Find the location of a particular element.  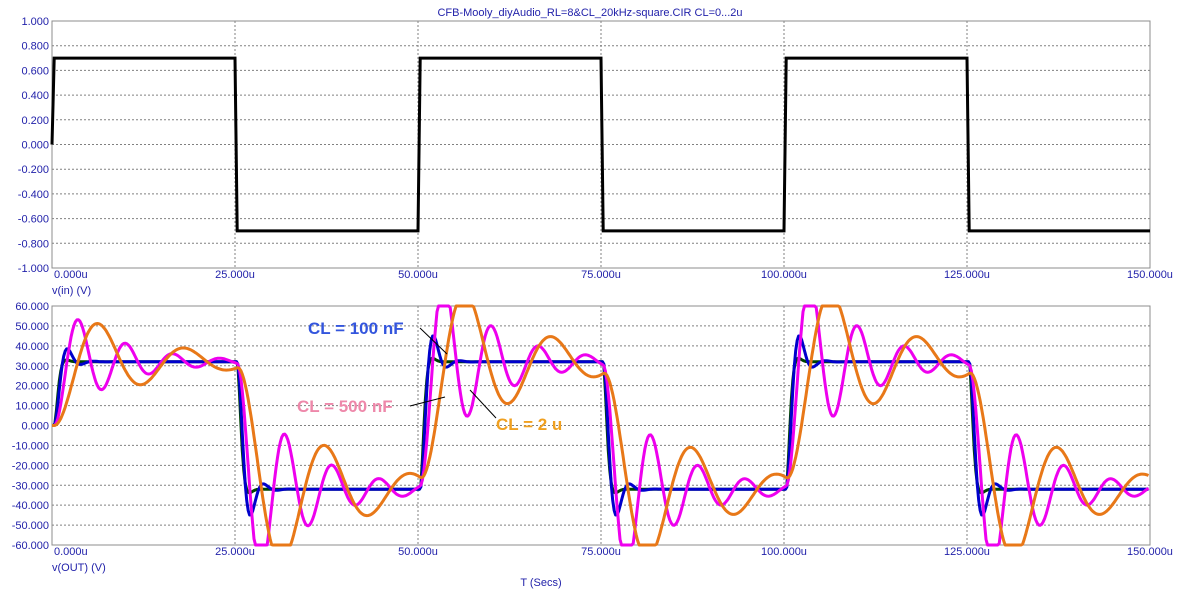

y-tick-label-vin: -0.600 is located at coordinates (33, 220).